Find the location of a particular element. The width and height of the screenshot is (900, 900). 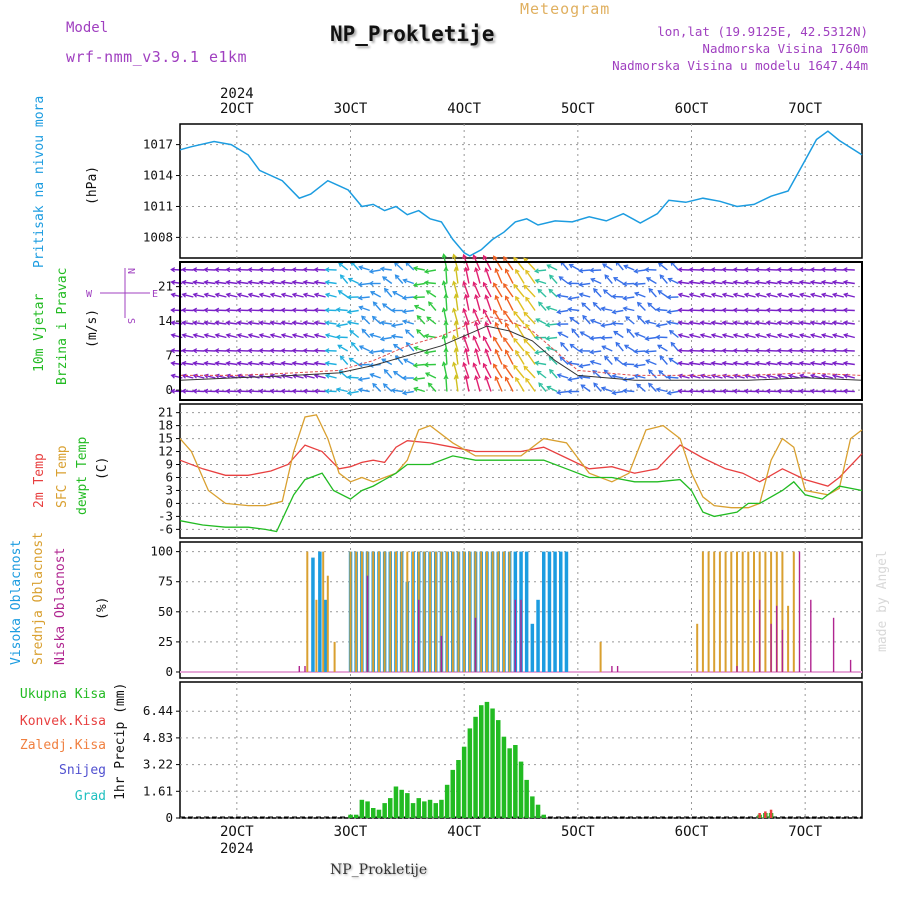

y-tick-label: 1.61 is located at coordinates (158, 790).